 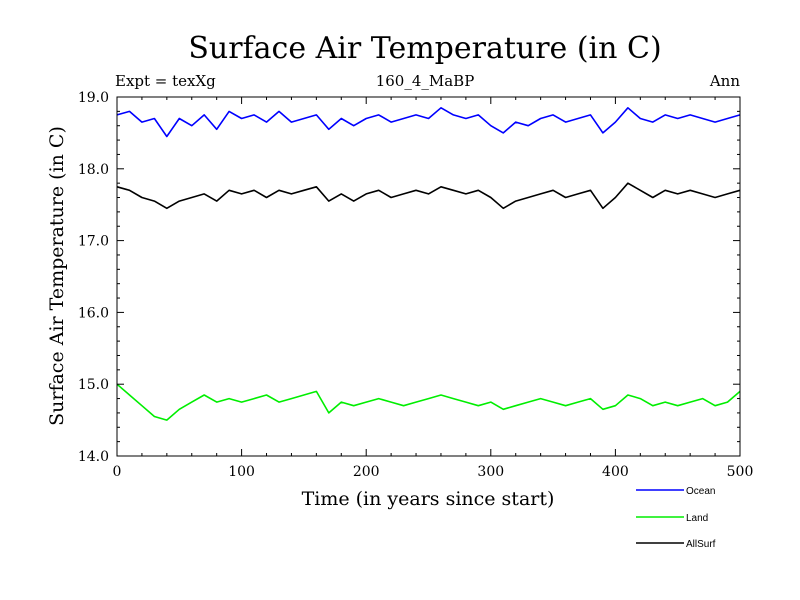 I want to click on experiment-label: Expt = texXg, so click(x=165, y=81).